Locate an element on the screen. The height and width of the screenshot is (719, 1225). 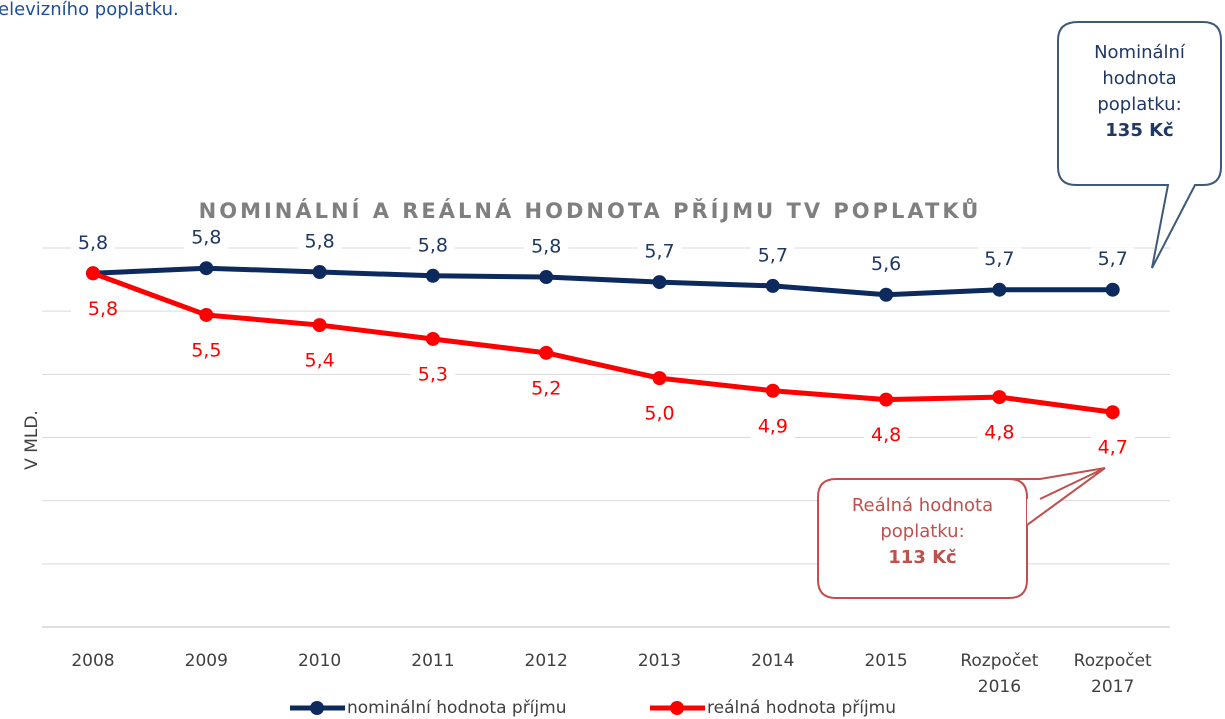
data-label: 5,6 is located at coordinates (886, 264).